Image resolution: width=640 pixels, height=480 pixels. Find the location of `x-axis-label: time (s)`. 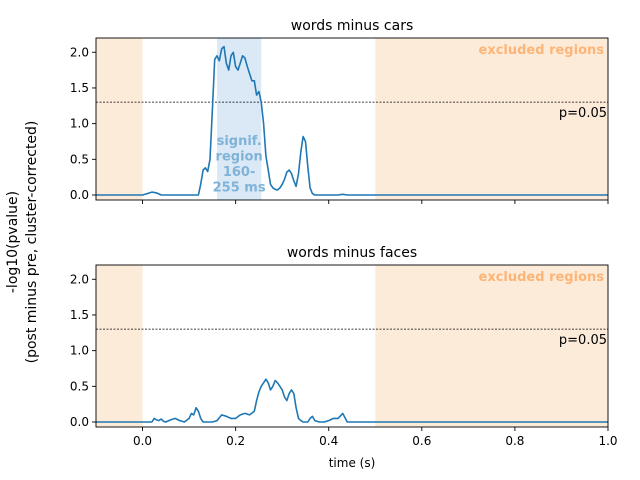

x-axis-label: time (s) is located at coordinates (352, 463).